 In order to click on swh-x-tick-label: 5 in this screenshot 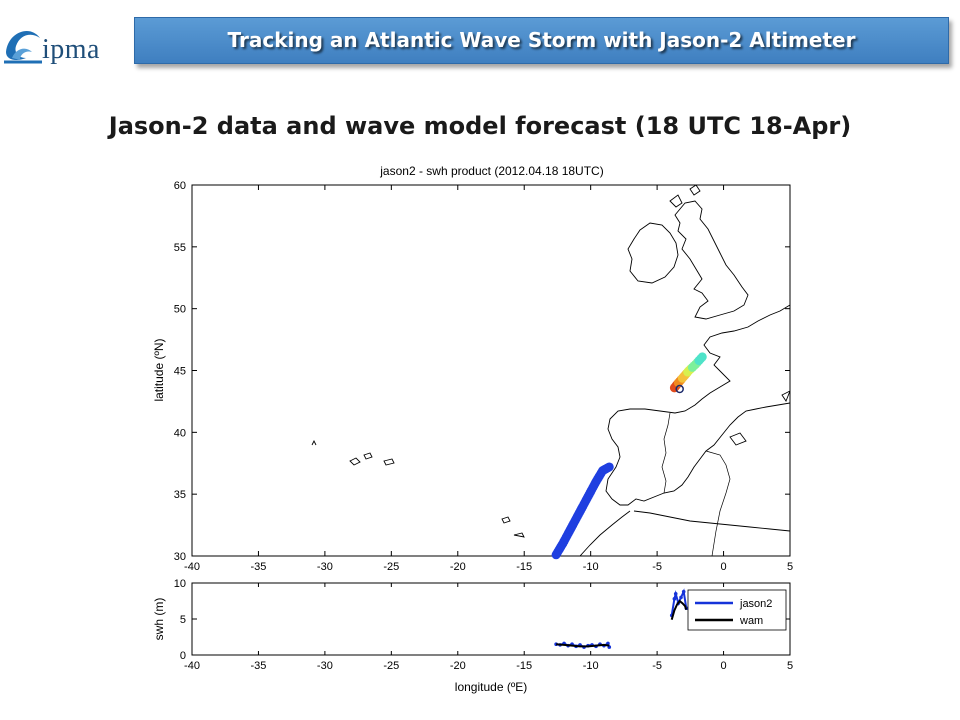, I will do `click(790, 666)`.